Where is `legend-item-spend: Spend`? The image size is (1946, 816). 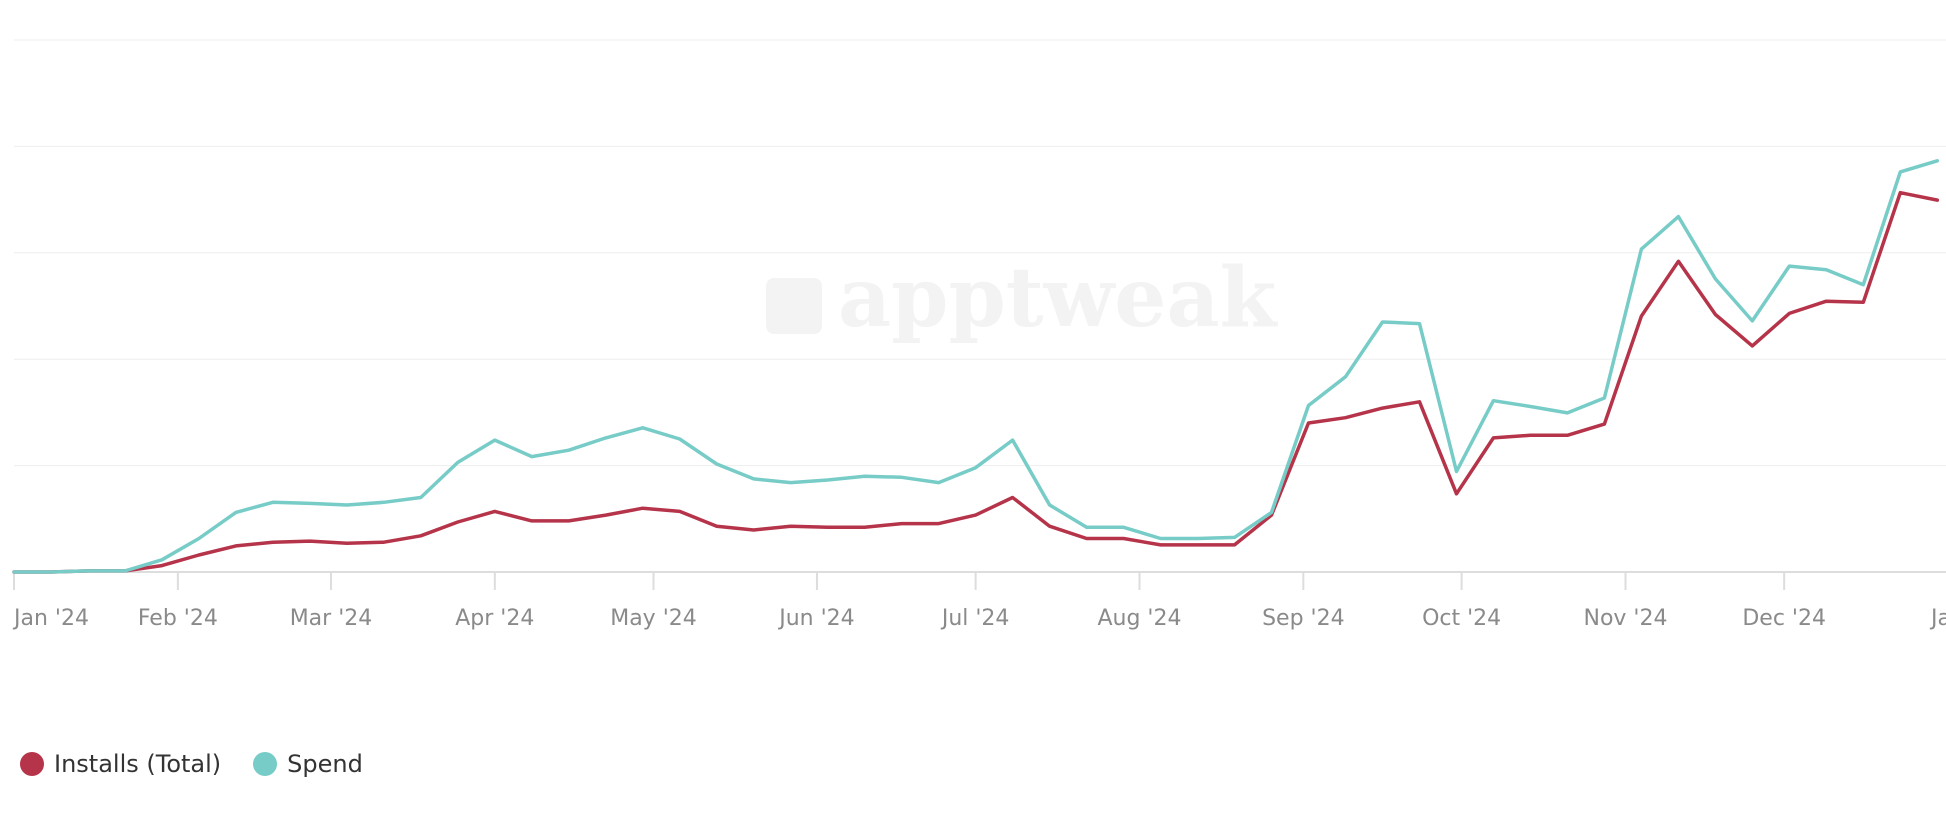
legend-item-spend: Spend is located at coordinates (308, 764).